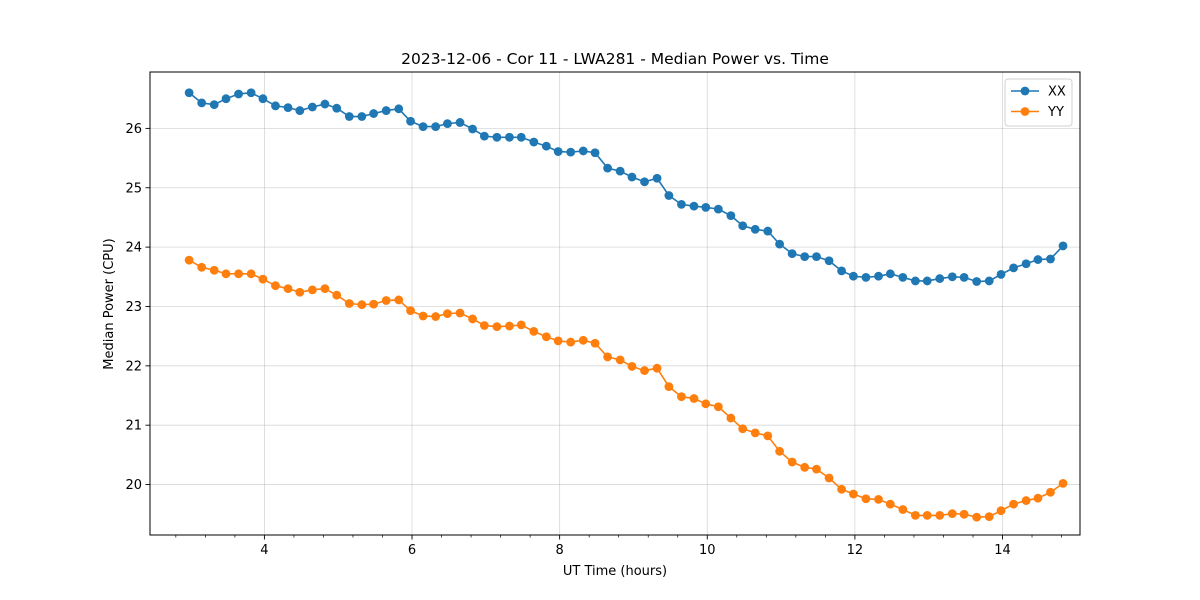  Describe the element at coordinates (133, 188) in the screenshot. I see `y-tick-label: 25` at that location.